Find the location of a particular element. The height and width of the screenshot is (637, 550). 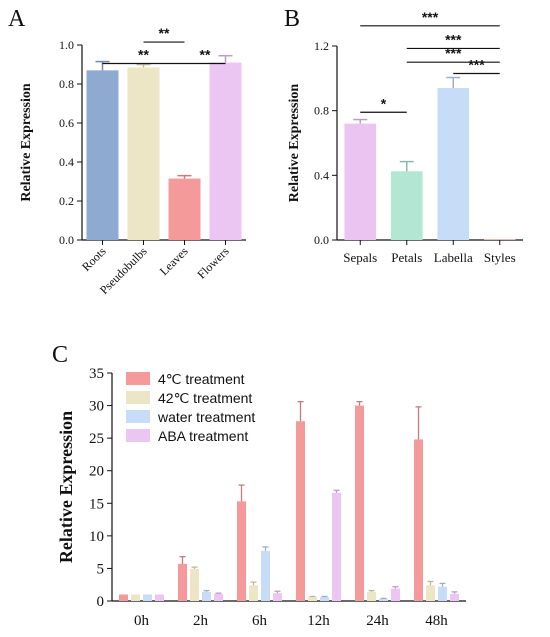

chart-c-ytick-label: 25 is located at coordinates (96, 439).